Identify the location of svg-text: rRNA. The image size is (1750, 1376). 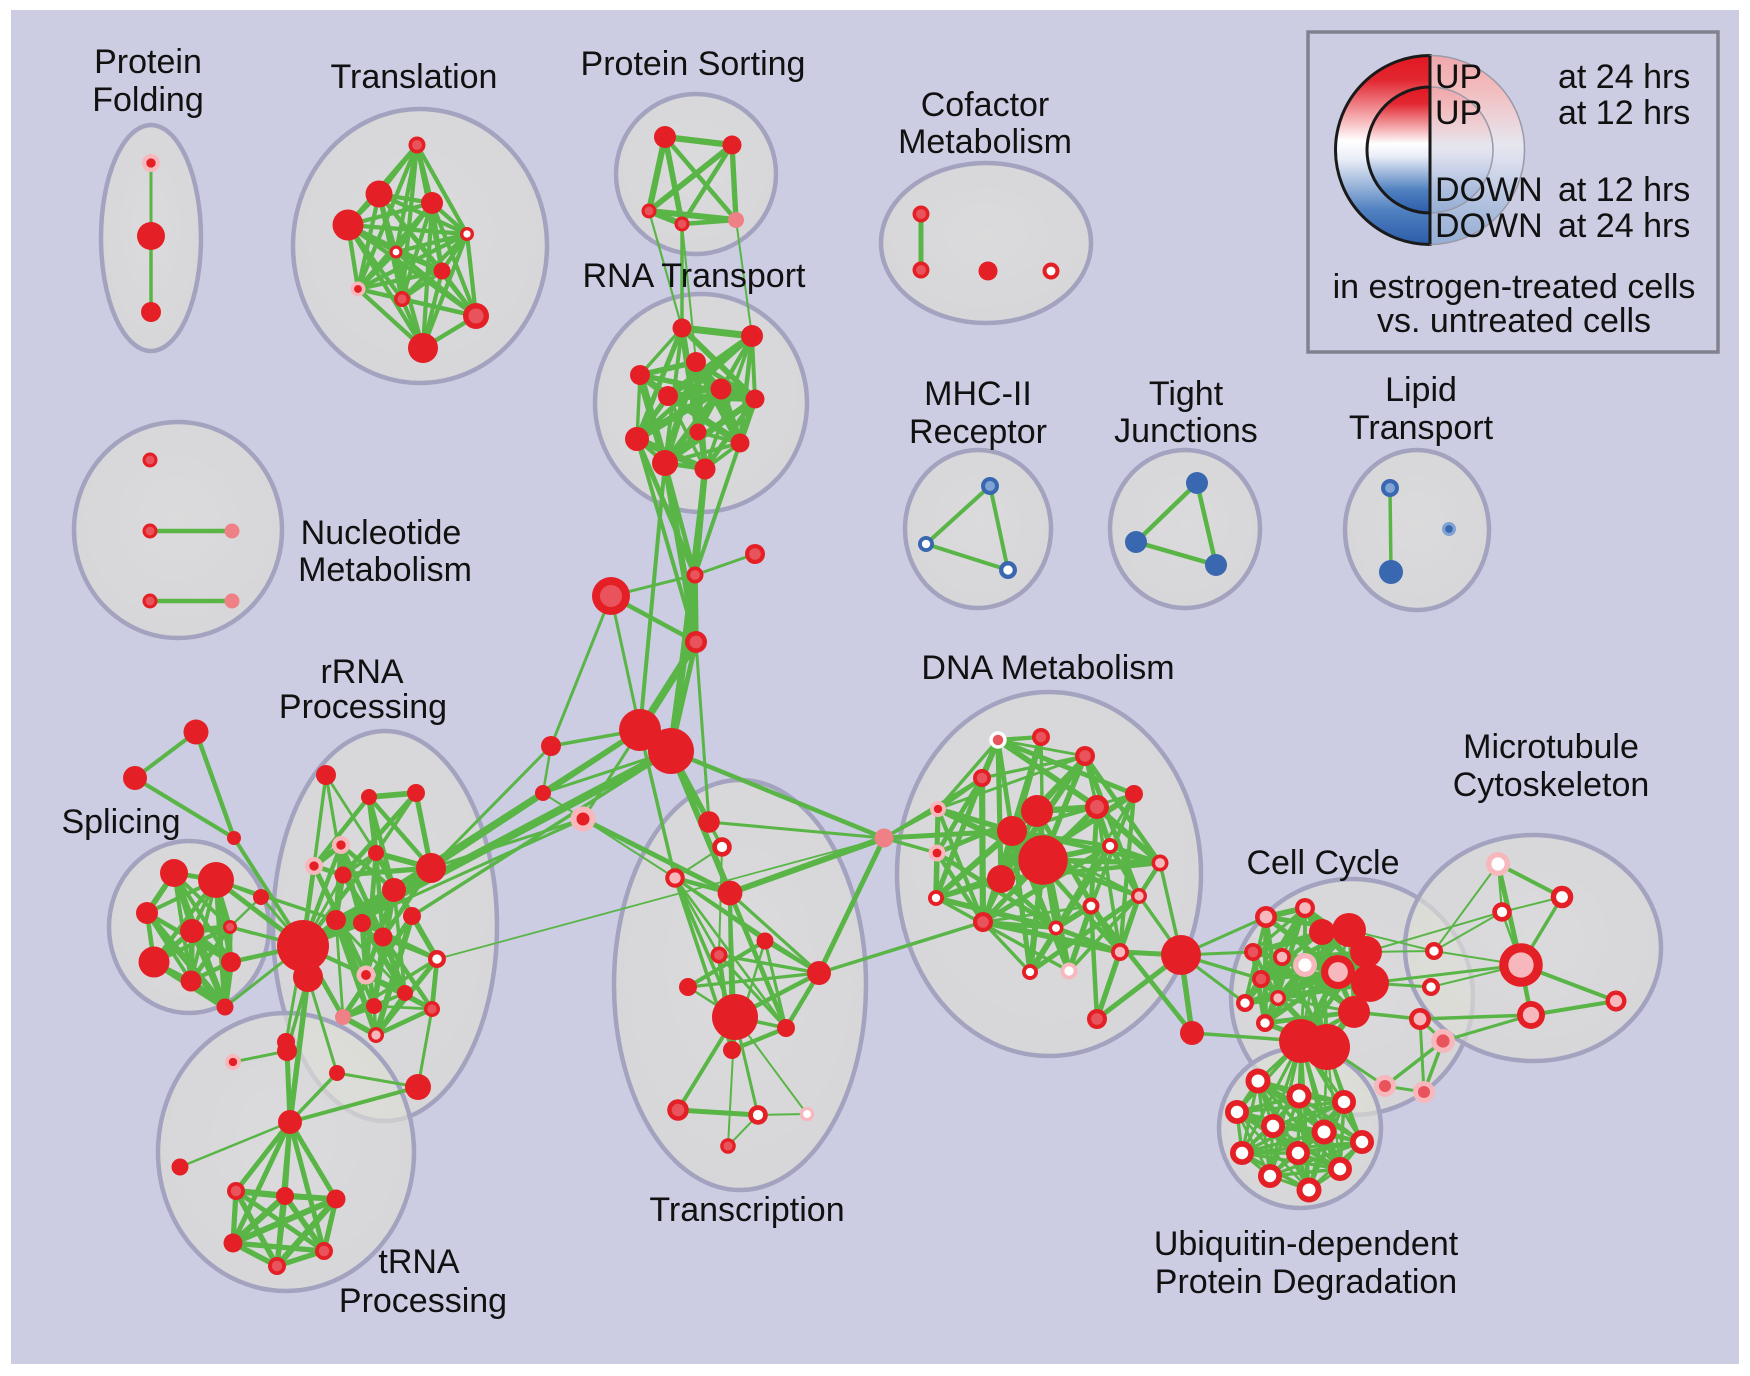
(361, 672).